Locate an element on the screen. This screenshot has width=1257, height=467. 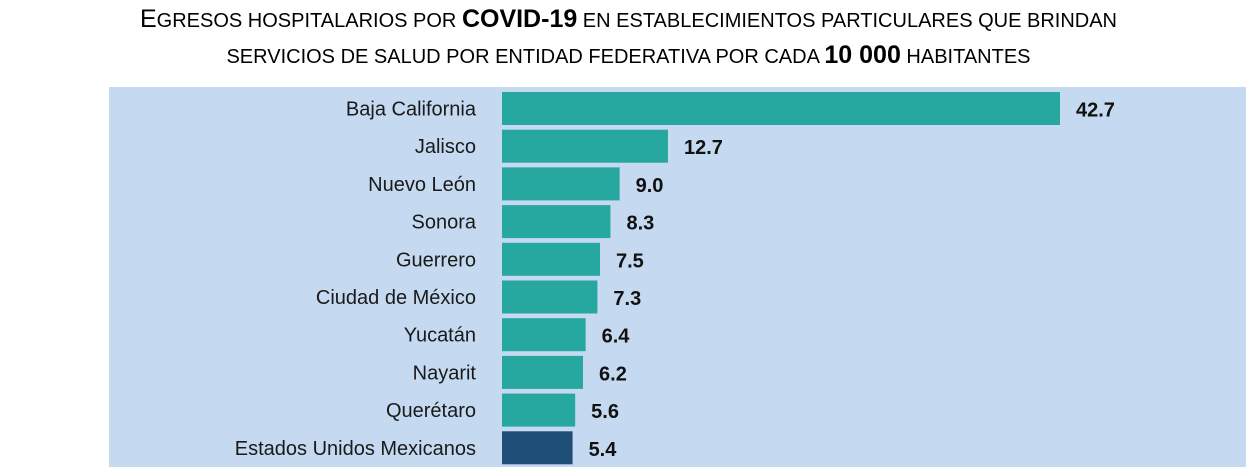
bar-national-total is located at coordinates (537, 448).